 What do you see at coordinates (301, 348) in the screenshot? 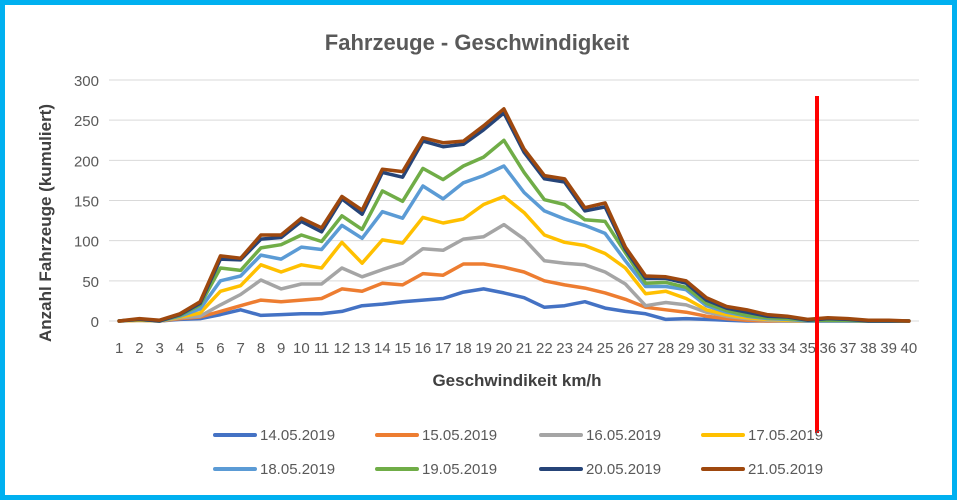
I see `x-tick-label: 10` at bounding box center [301, 348].